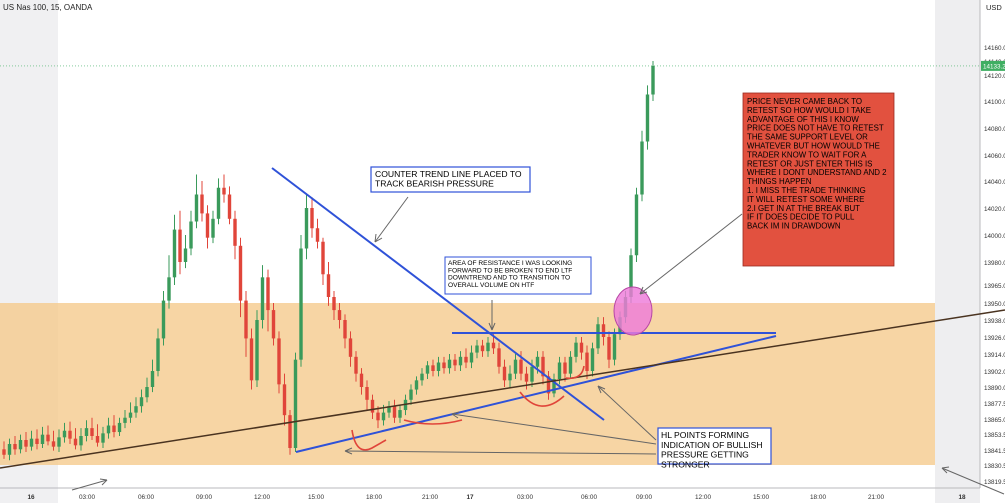 The image size is (1005, 503). What do you see at coordinates (994, 182) in the screenshot?
I see `price-tick-label: 14040.0` at bounding box center [994, 182].